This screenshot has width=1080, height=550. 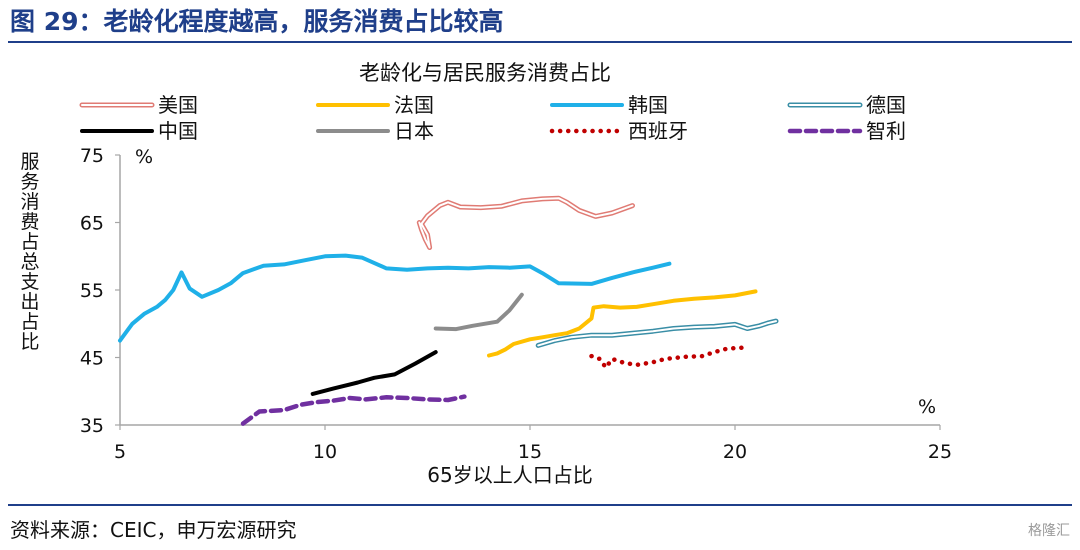 I want to click on y-axis-title-char: 务, so click(x=29, y=182).